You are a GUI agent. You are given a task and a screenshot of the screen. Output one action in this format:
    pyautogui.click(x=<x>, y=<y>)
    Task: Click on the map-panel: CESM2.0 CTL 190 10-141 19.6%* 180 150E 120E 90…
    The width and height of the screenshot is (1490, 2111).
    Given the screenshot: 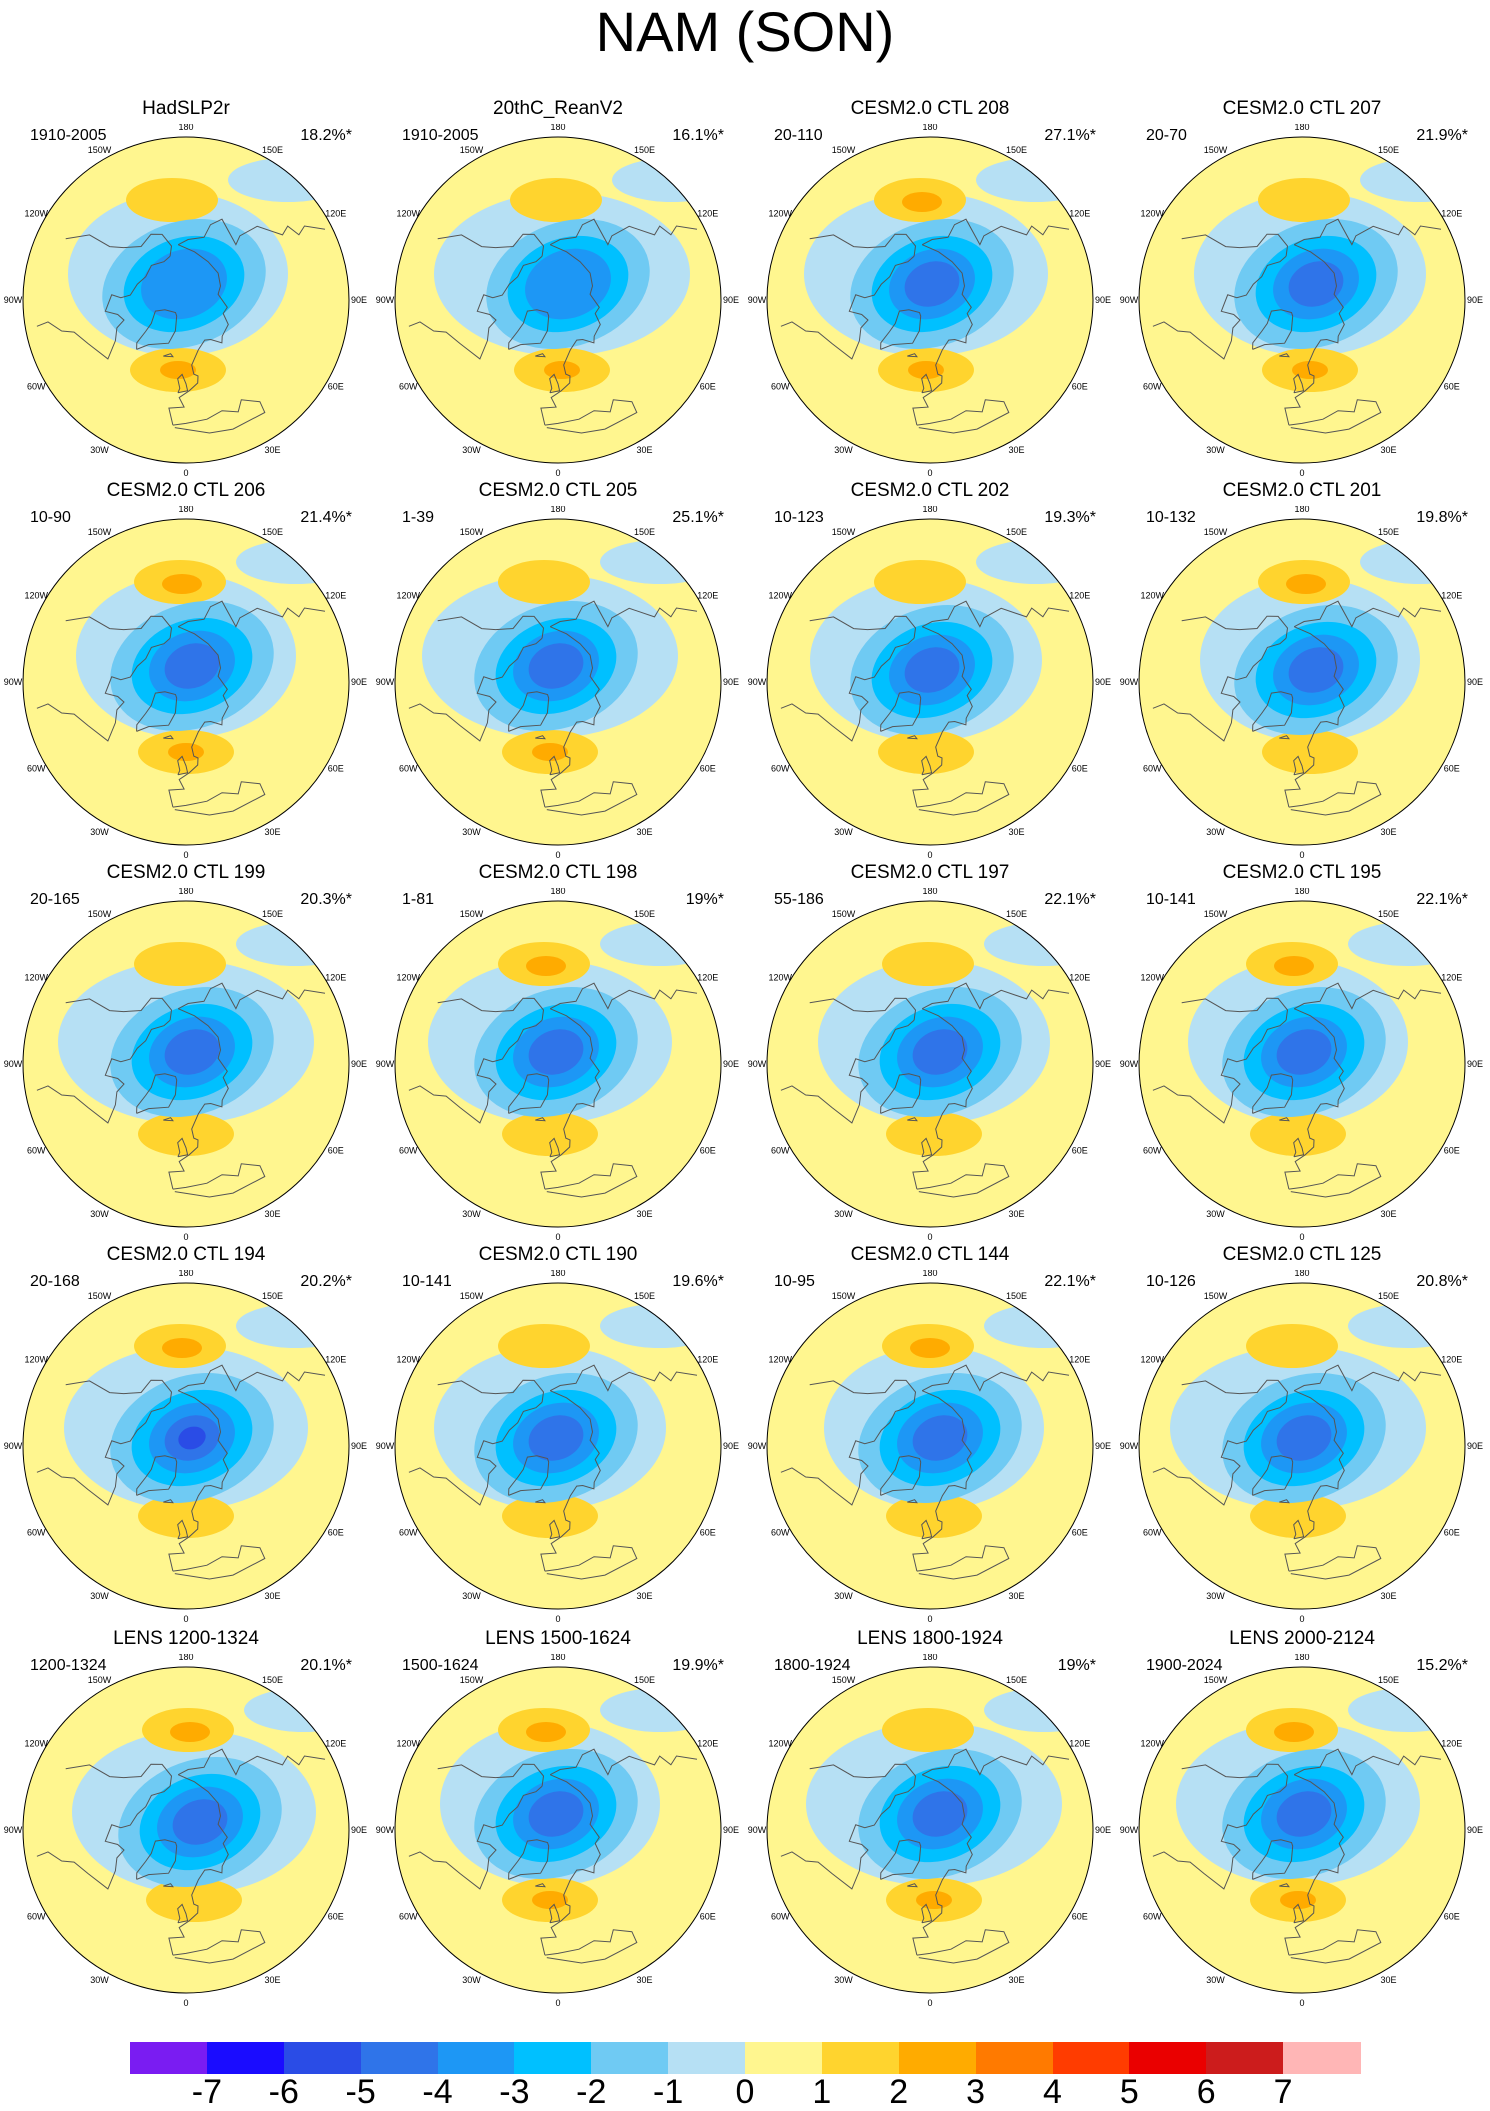 What is the action you would take?
    pyautogui.click(x=558, y=1434)
    